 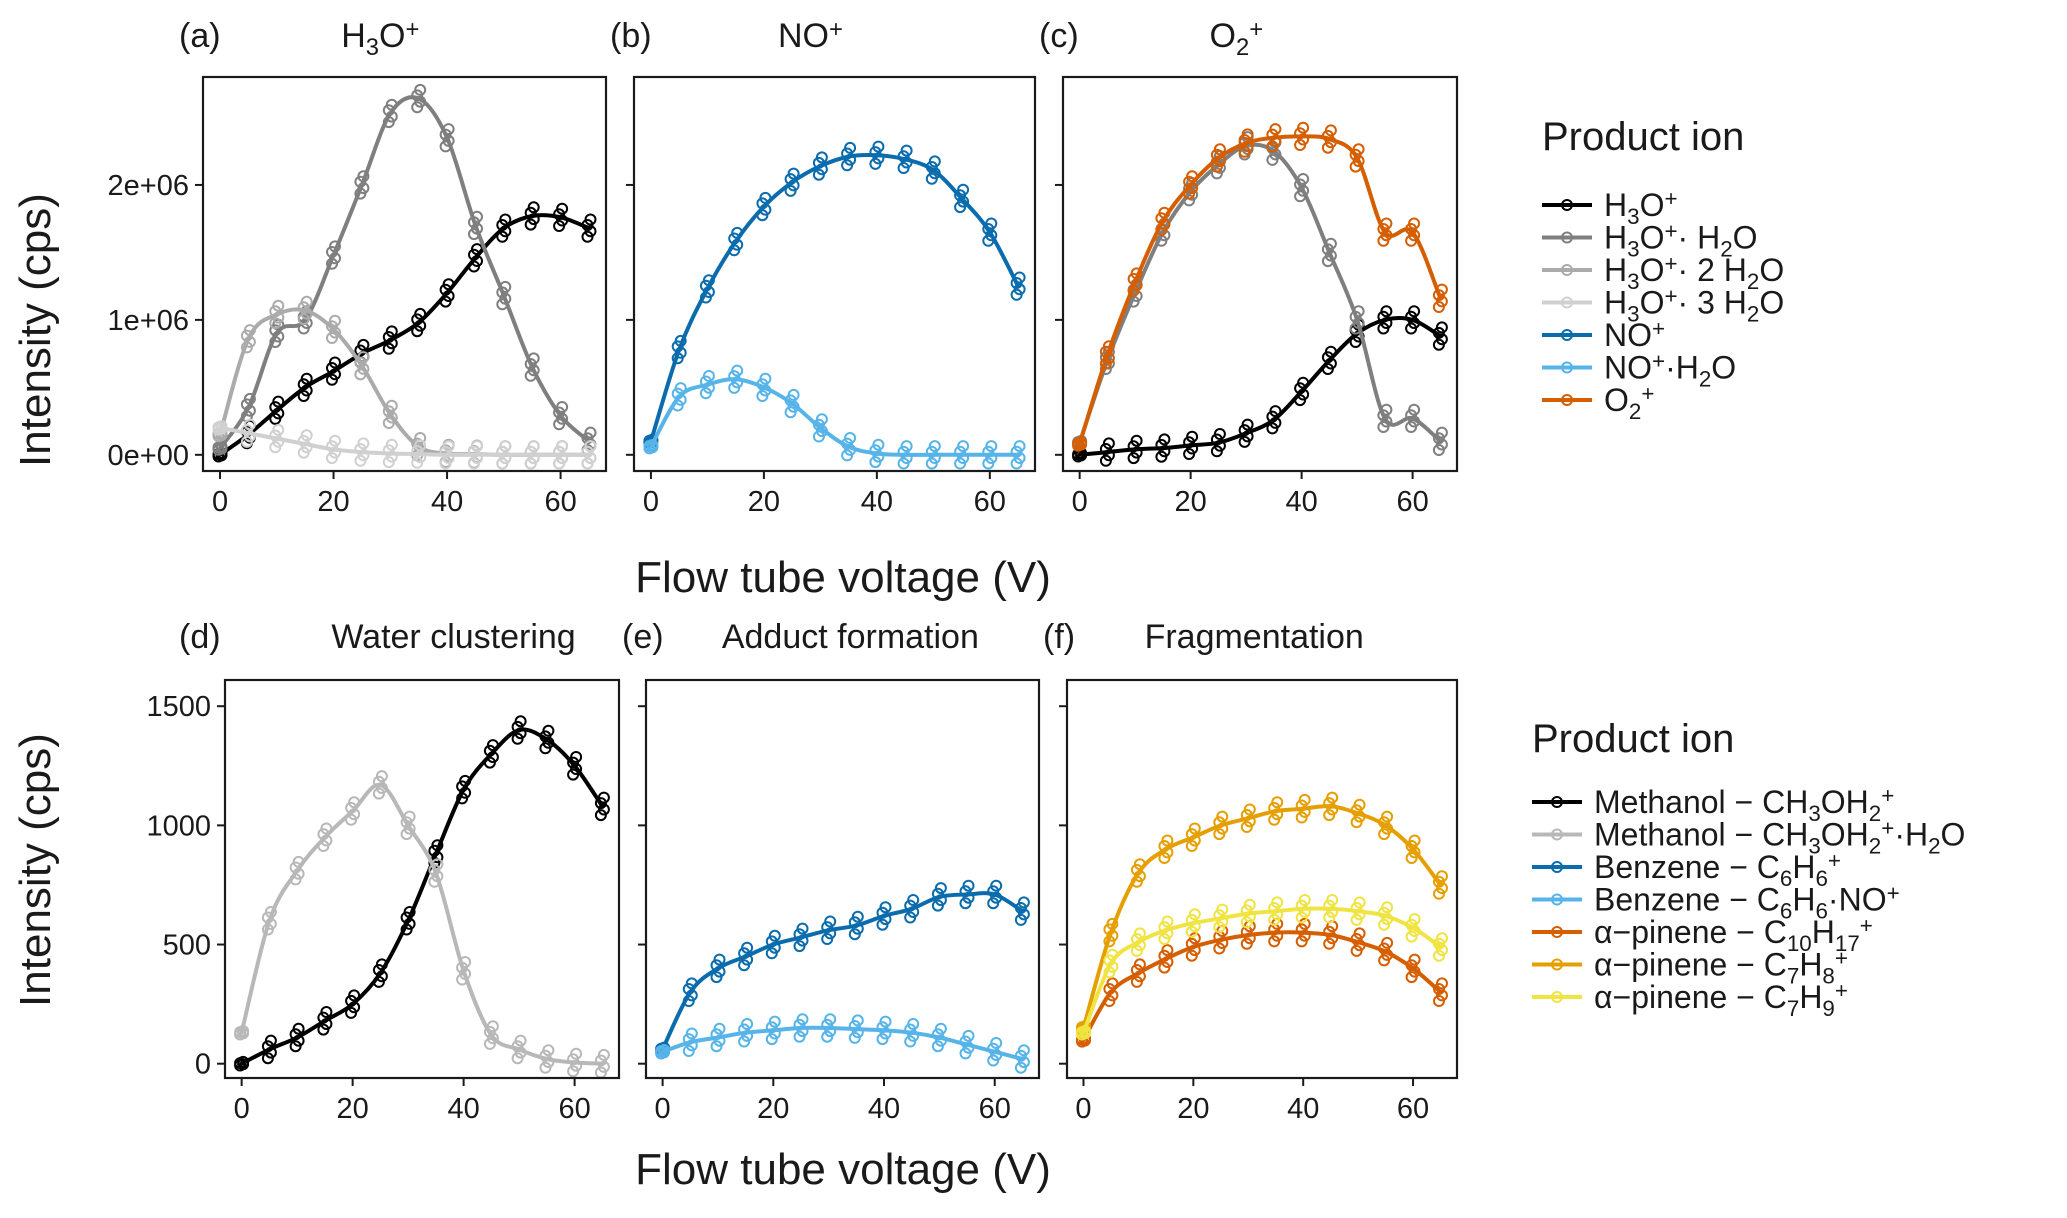 What do you see at coordinates (178, 707) in the screenshot?
I see `y-tick-label: 1500` at bounding box center [178, 707].